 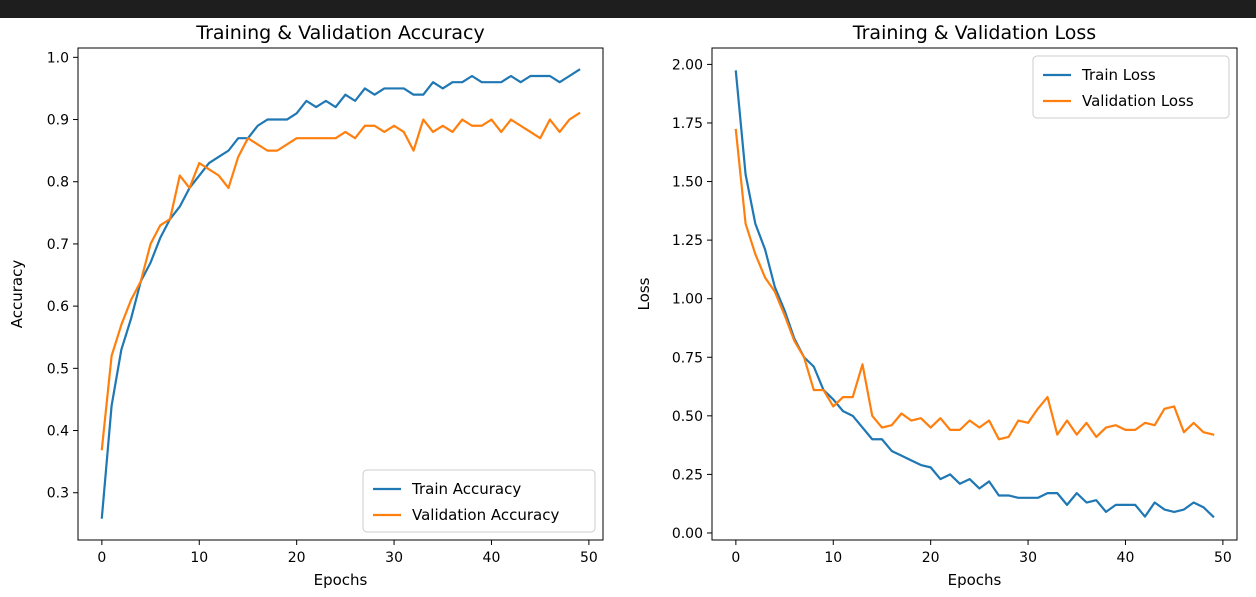 I want to click on accuracy-x-tick-label: 10, so click(x=199, y=558).